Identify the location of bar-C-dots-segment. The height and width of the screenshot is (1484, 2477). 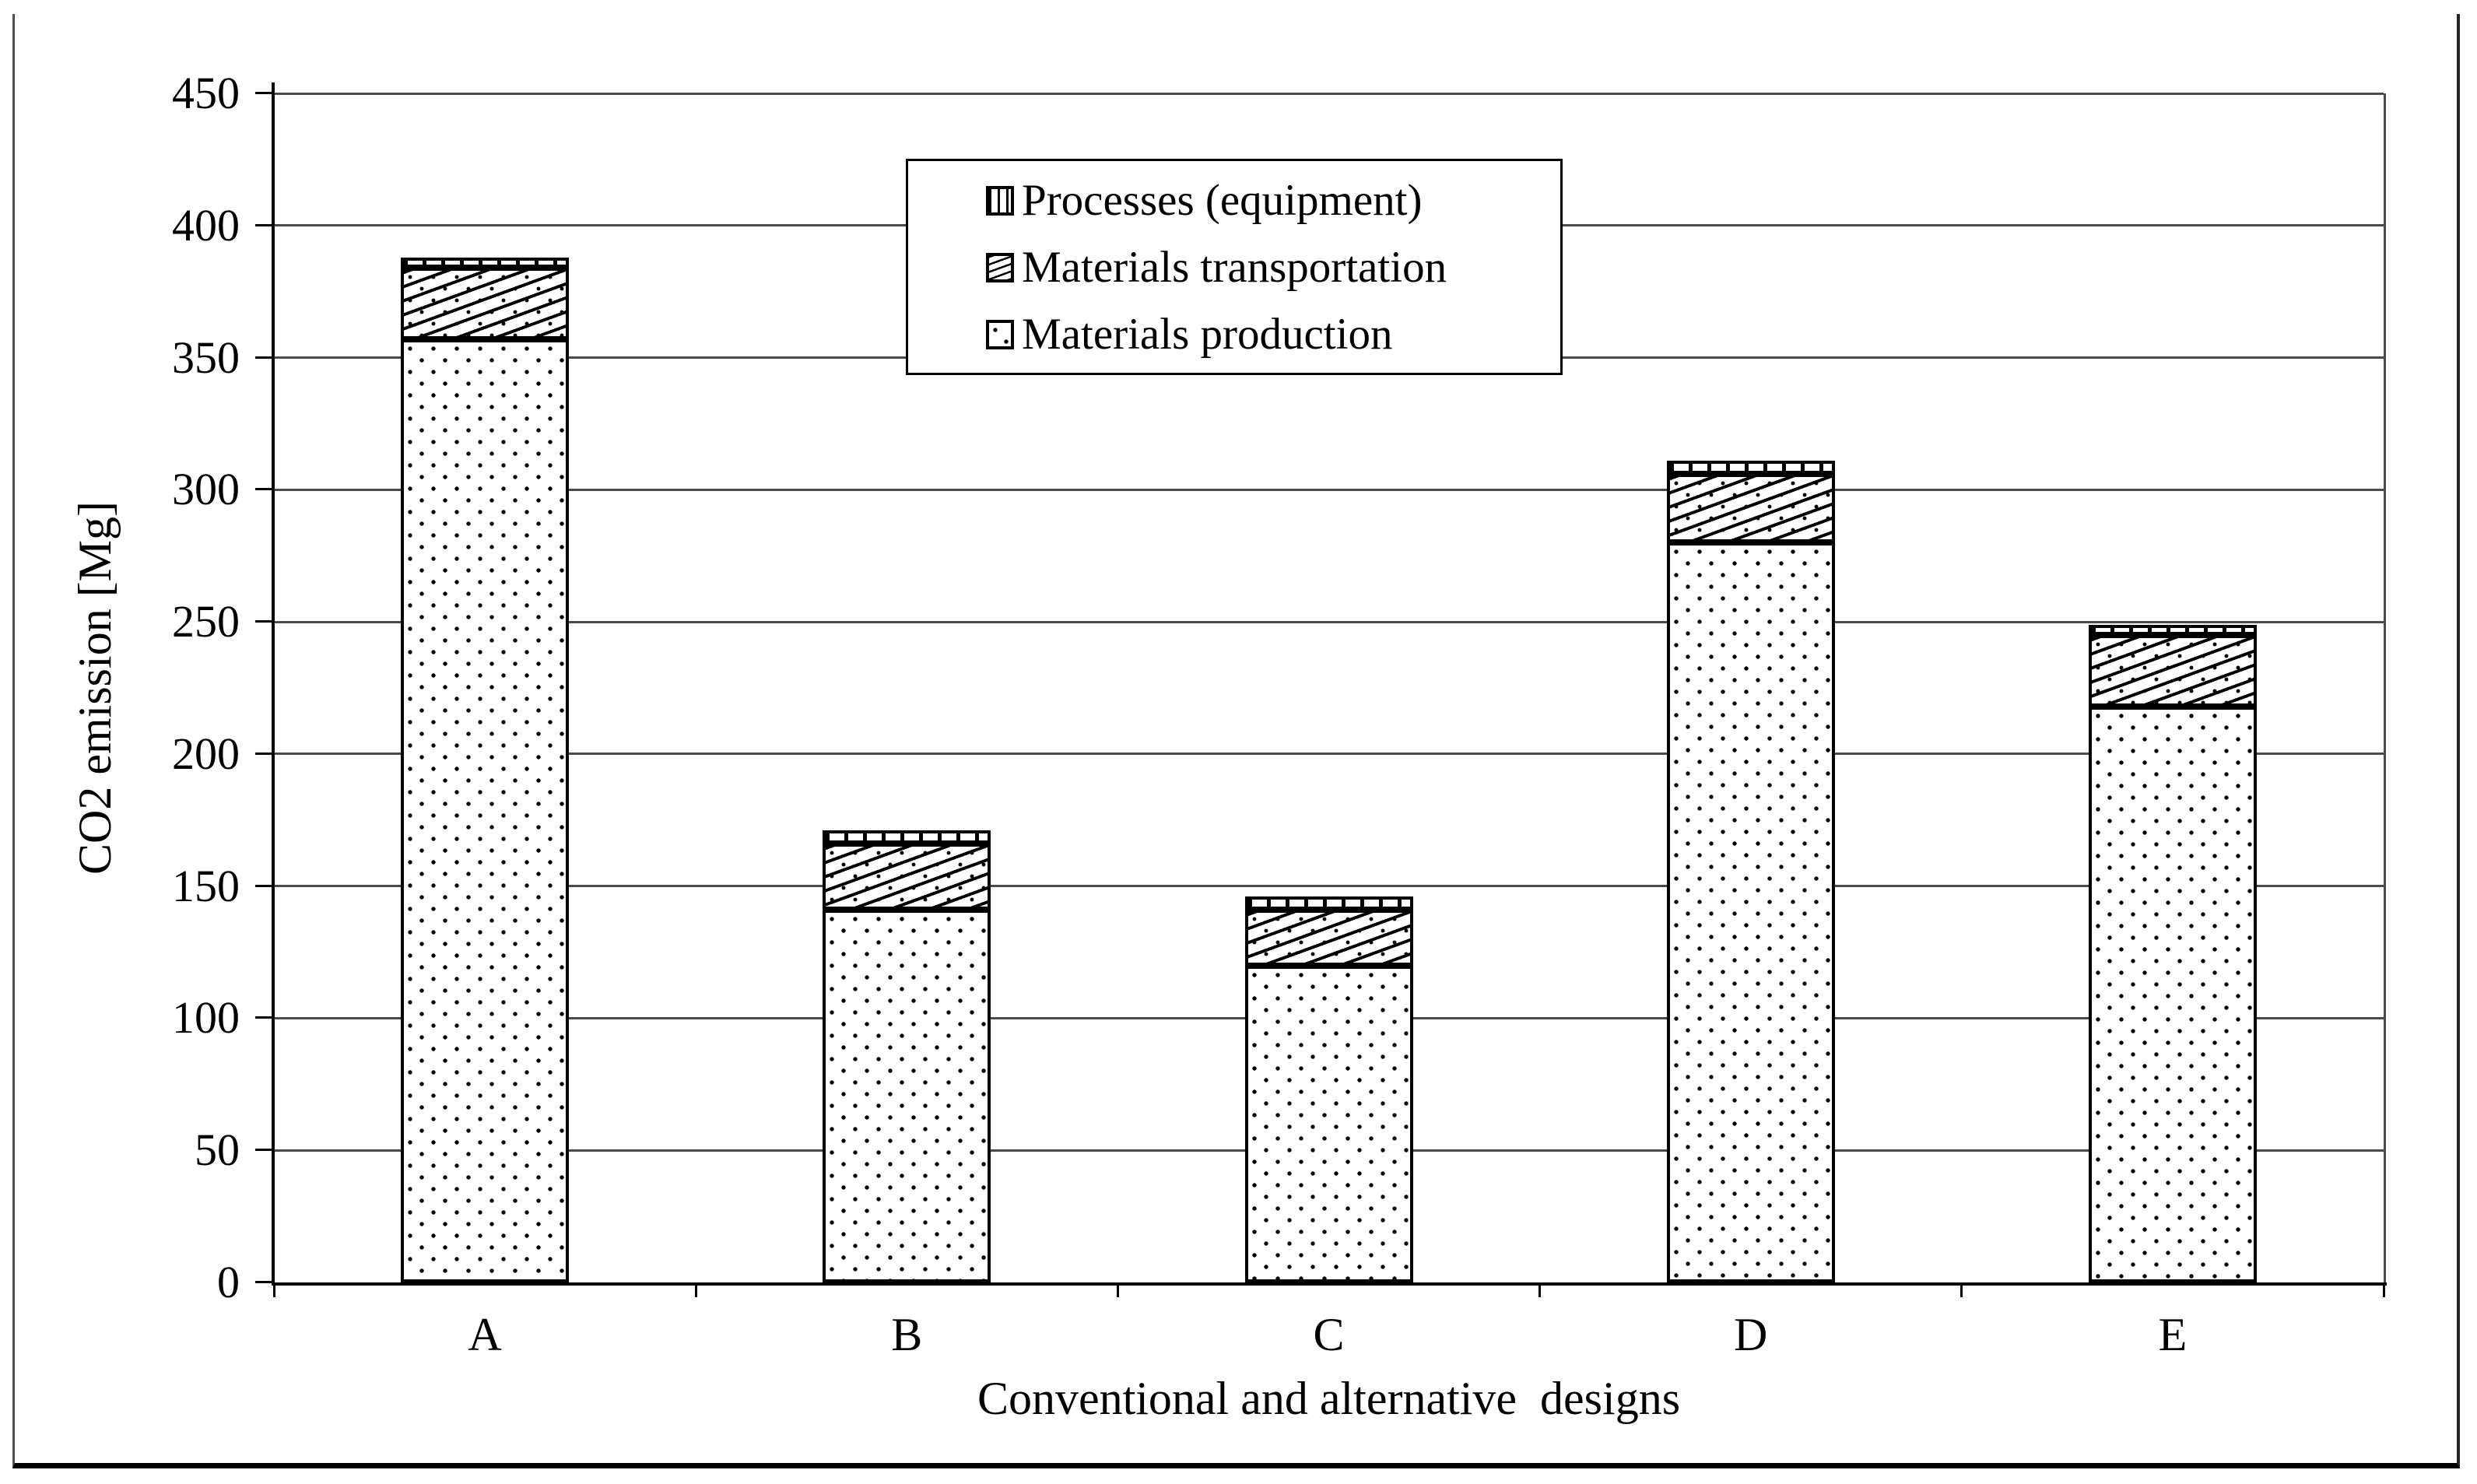
(1328, 1123).